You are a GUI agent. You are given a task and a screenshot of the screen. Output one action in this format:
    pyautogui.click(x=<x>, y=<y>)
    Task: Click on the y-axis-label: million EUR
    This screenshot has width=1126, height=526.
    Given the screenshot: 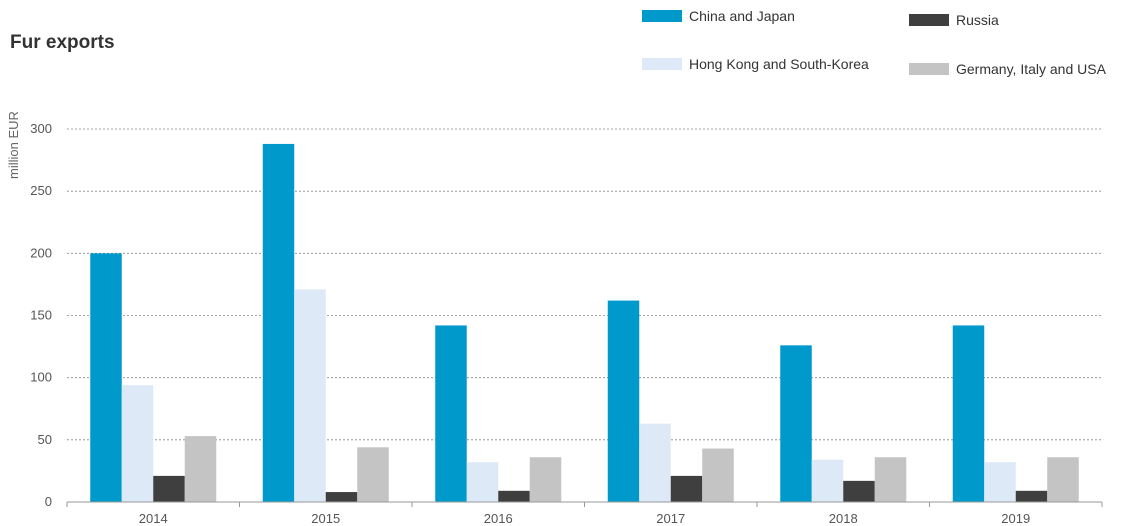 What is the action you would take?
    pyautogui.click(x=13, y=145)
    